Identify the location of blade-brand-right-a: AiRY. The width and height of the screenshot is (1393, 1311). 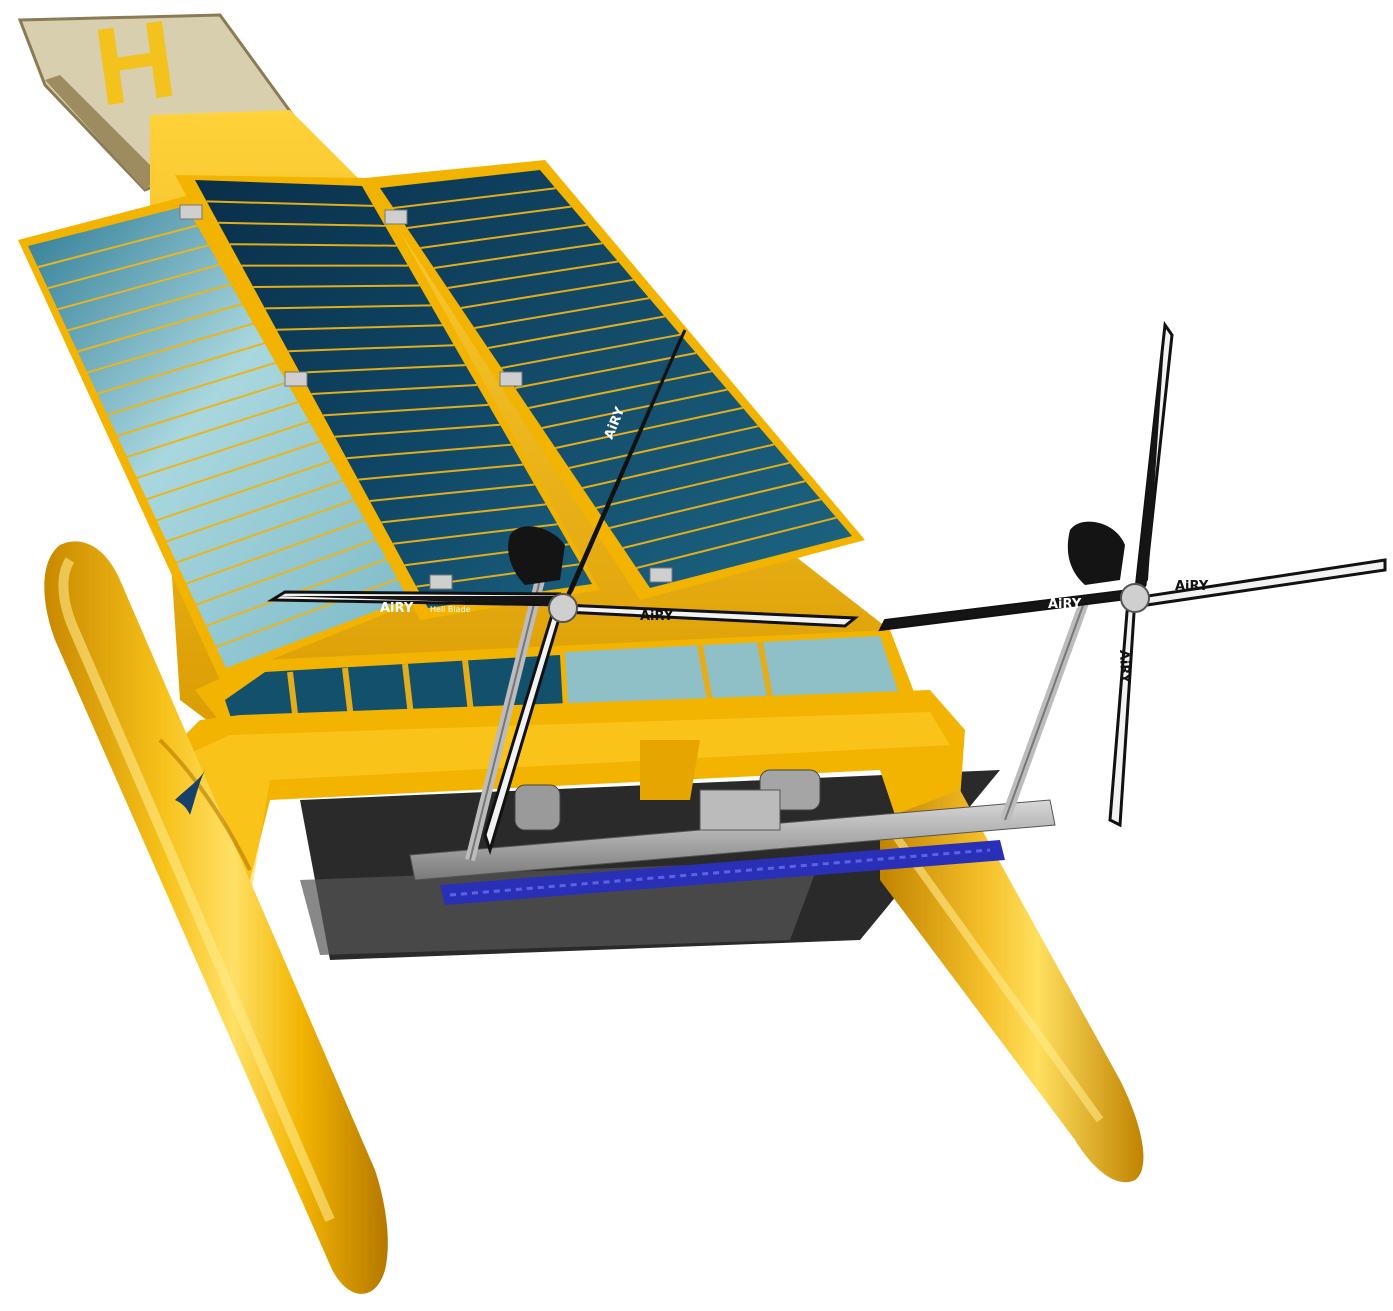
(1065, 604).